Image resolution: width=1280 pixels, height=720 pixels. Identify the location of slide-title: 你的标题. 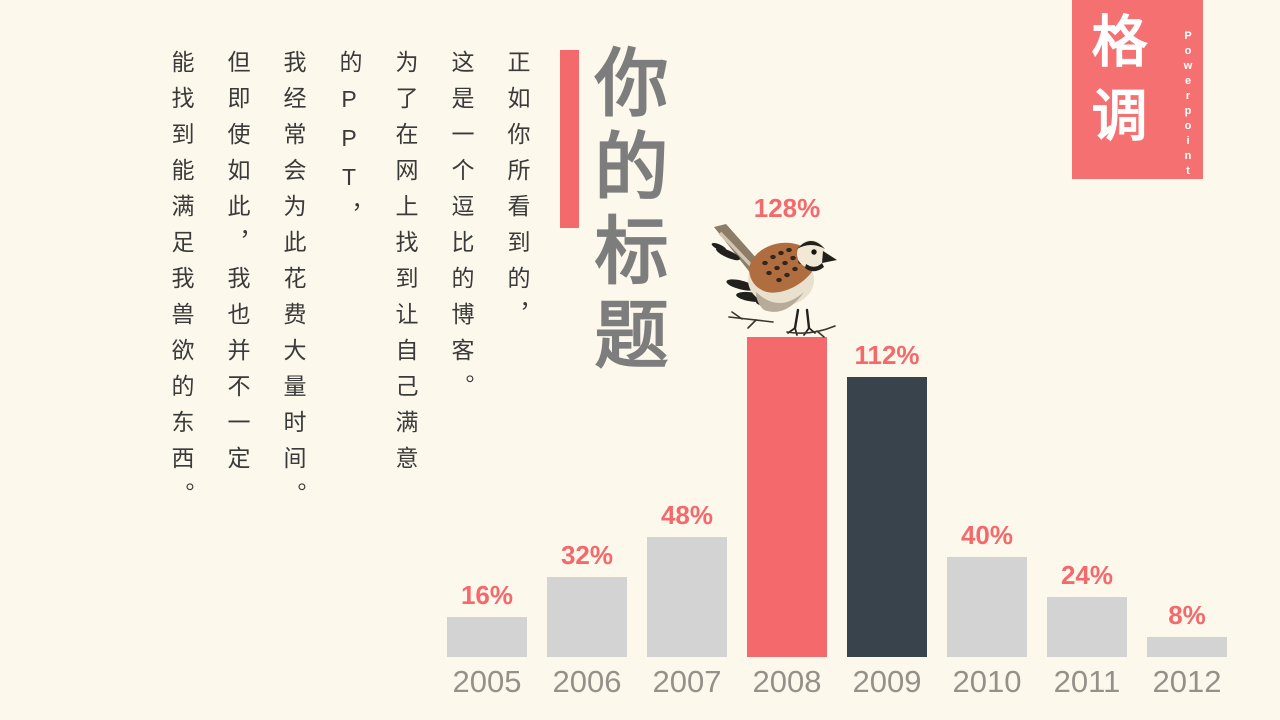
(625, 212).